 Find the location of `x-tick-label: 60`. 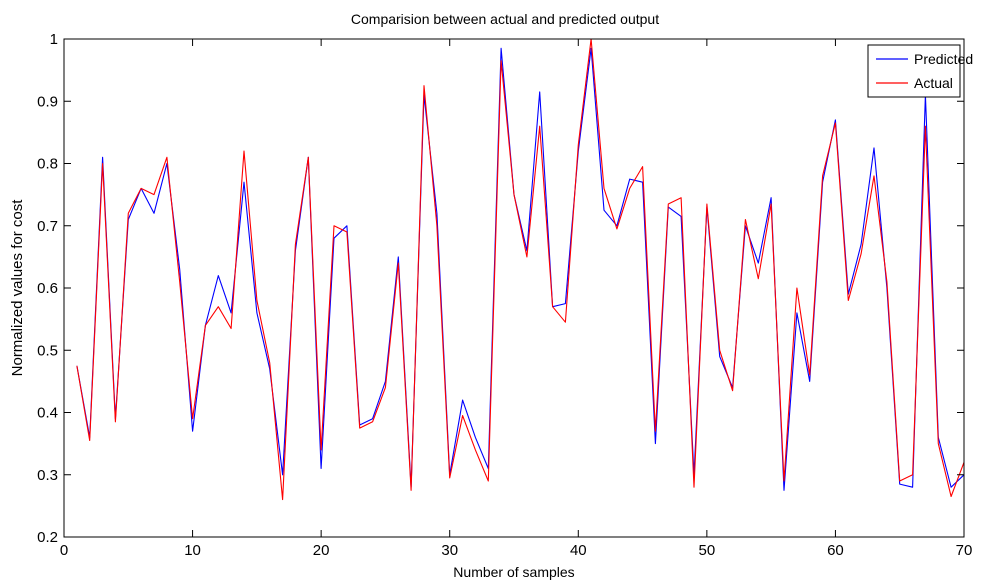

x-tick-label: 60 is located at coordinates (835, 550).